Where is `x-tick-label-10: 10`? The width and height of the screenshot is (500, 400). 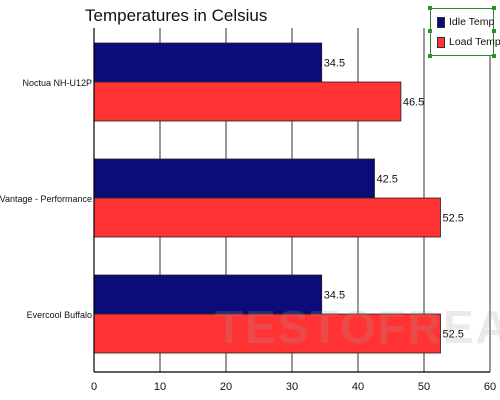
x-tick-label-10: 10 is located at coordinates (160, 387).